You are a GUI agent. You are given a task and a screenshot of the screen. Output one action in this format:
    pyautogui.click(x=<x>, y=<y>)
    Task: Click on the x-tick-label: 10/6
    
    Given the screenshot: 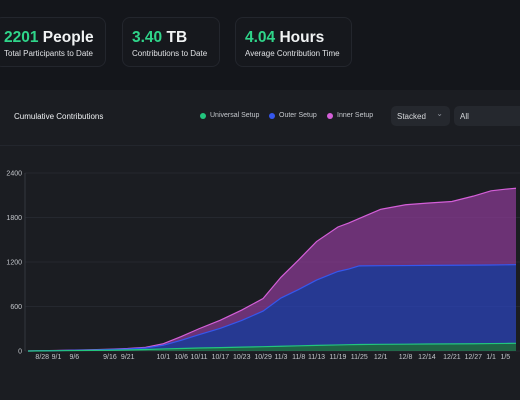 What is the action you would take?
    pyautogui.click(x=181, y=357)
    